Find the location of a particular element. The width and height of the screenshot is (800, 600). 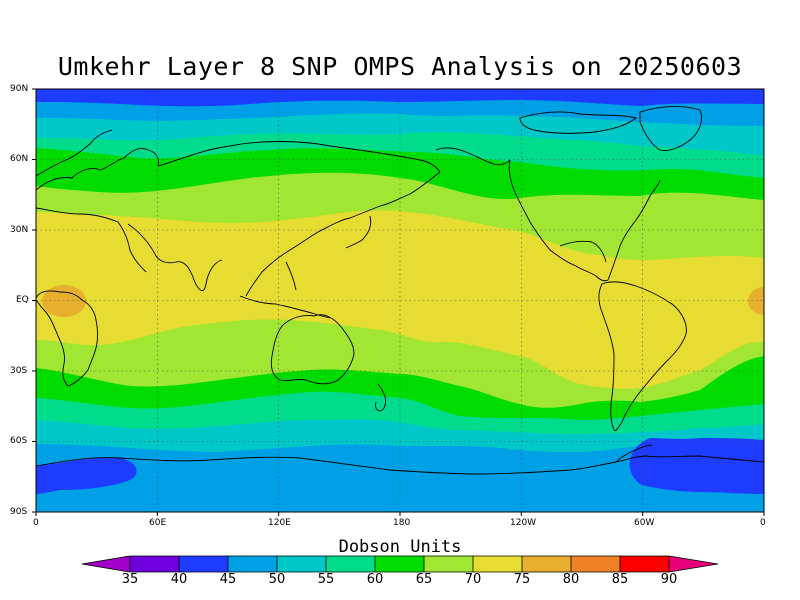

lat-label-30n: 30N is located at coordinates (19, 230).